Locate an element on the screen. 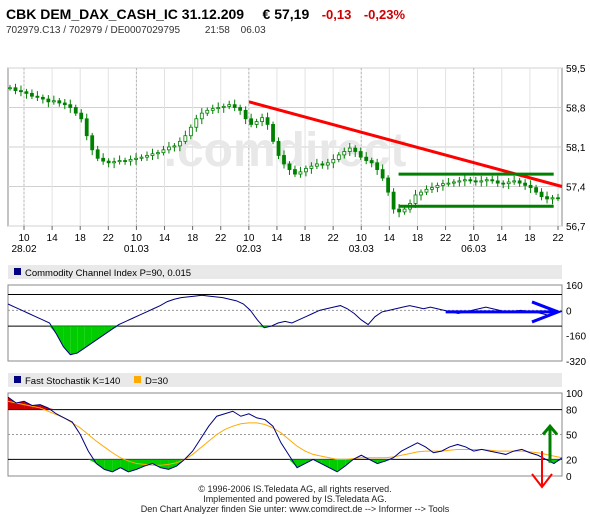  price-y-tick-label: 58,8 is located at coordinates (576, 109).